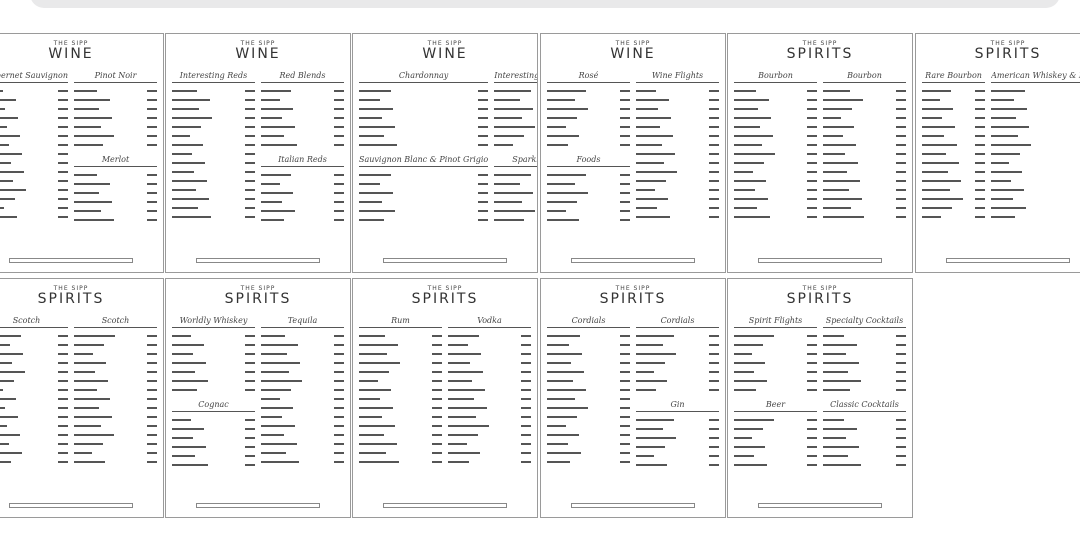 The width and height of the screenshot is (1080, 546). I want to click on menu-column: Rare Bourbon, so click(954, 143).